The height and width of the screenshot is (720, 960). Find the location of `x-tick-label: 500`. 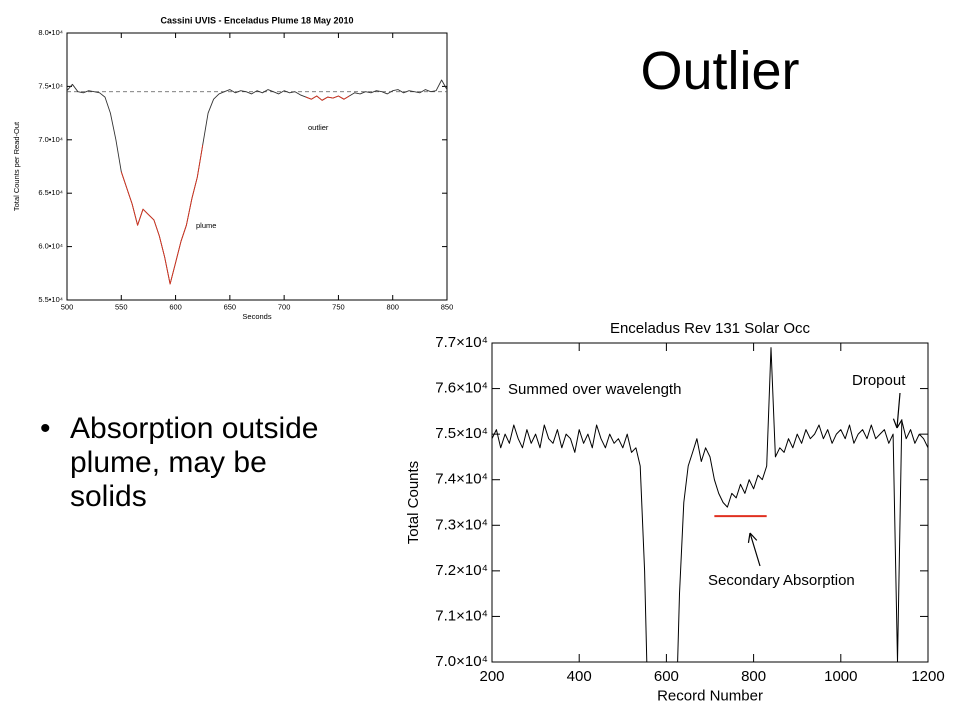

x-tick-label: 500 is located at coordinates (67, 306).